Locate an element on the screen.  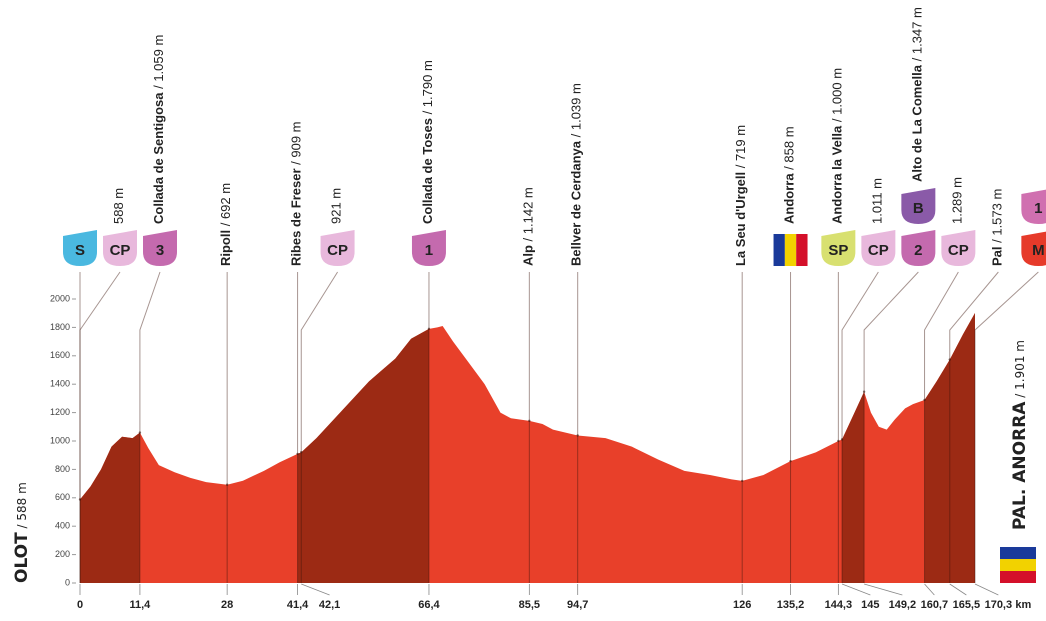
waypoint-label: Alto de La Comella / 1.347 m is located at coordinates (917, 94).